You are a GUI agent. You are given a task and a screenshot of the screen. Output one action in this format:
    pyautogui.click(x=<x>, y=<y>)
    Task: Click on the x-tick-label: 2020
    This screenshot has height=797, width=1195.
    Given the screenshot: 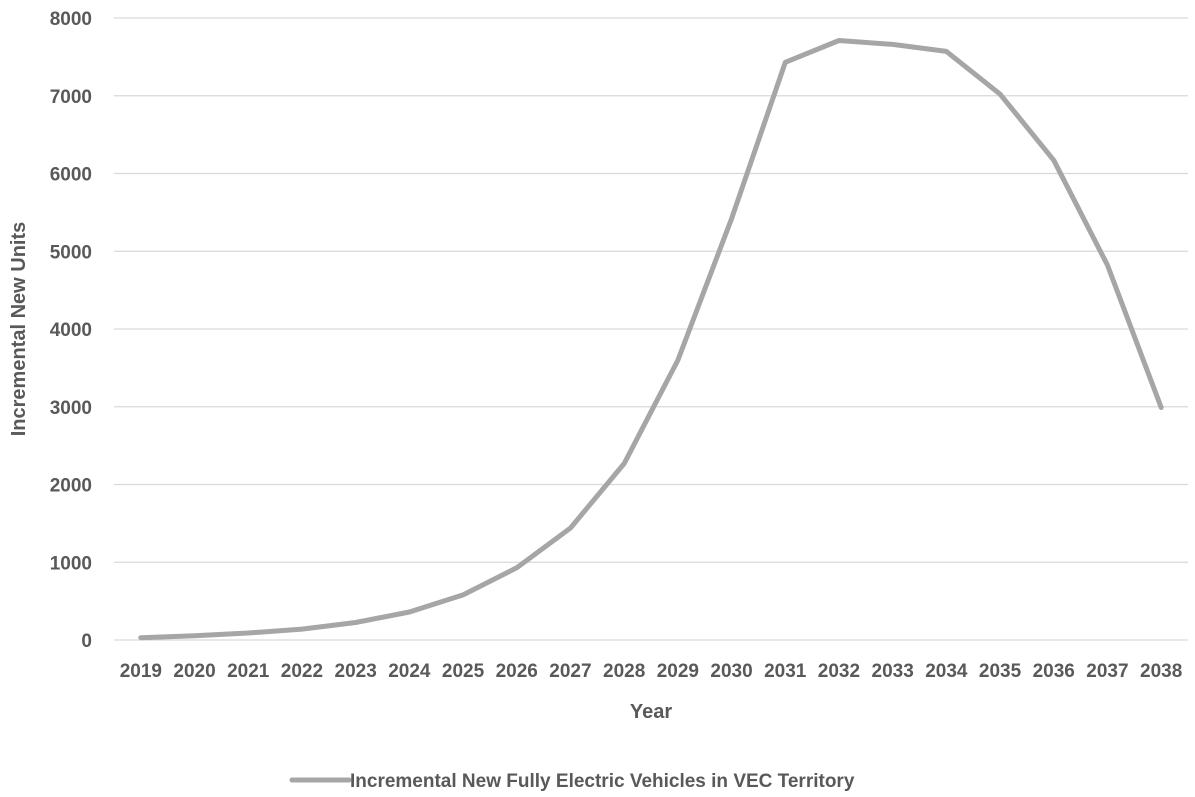 What is the action you would take?
    pyautogui.click(x=194, y=671)
    